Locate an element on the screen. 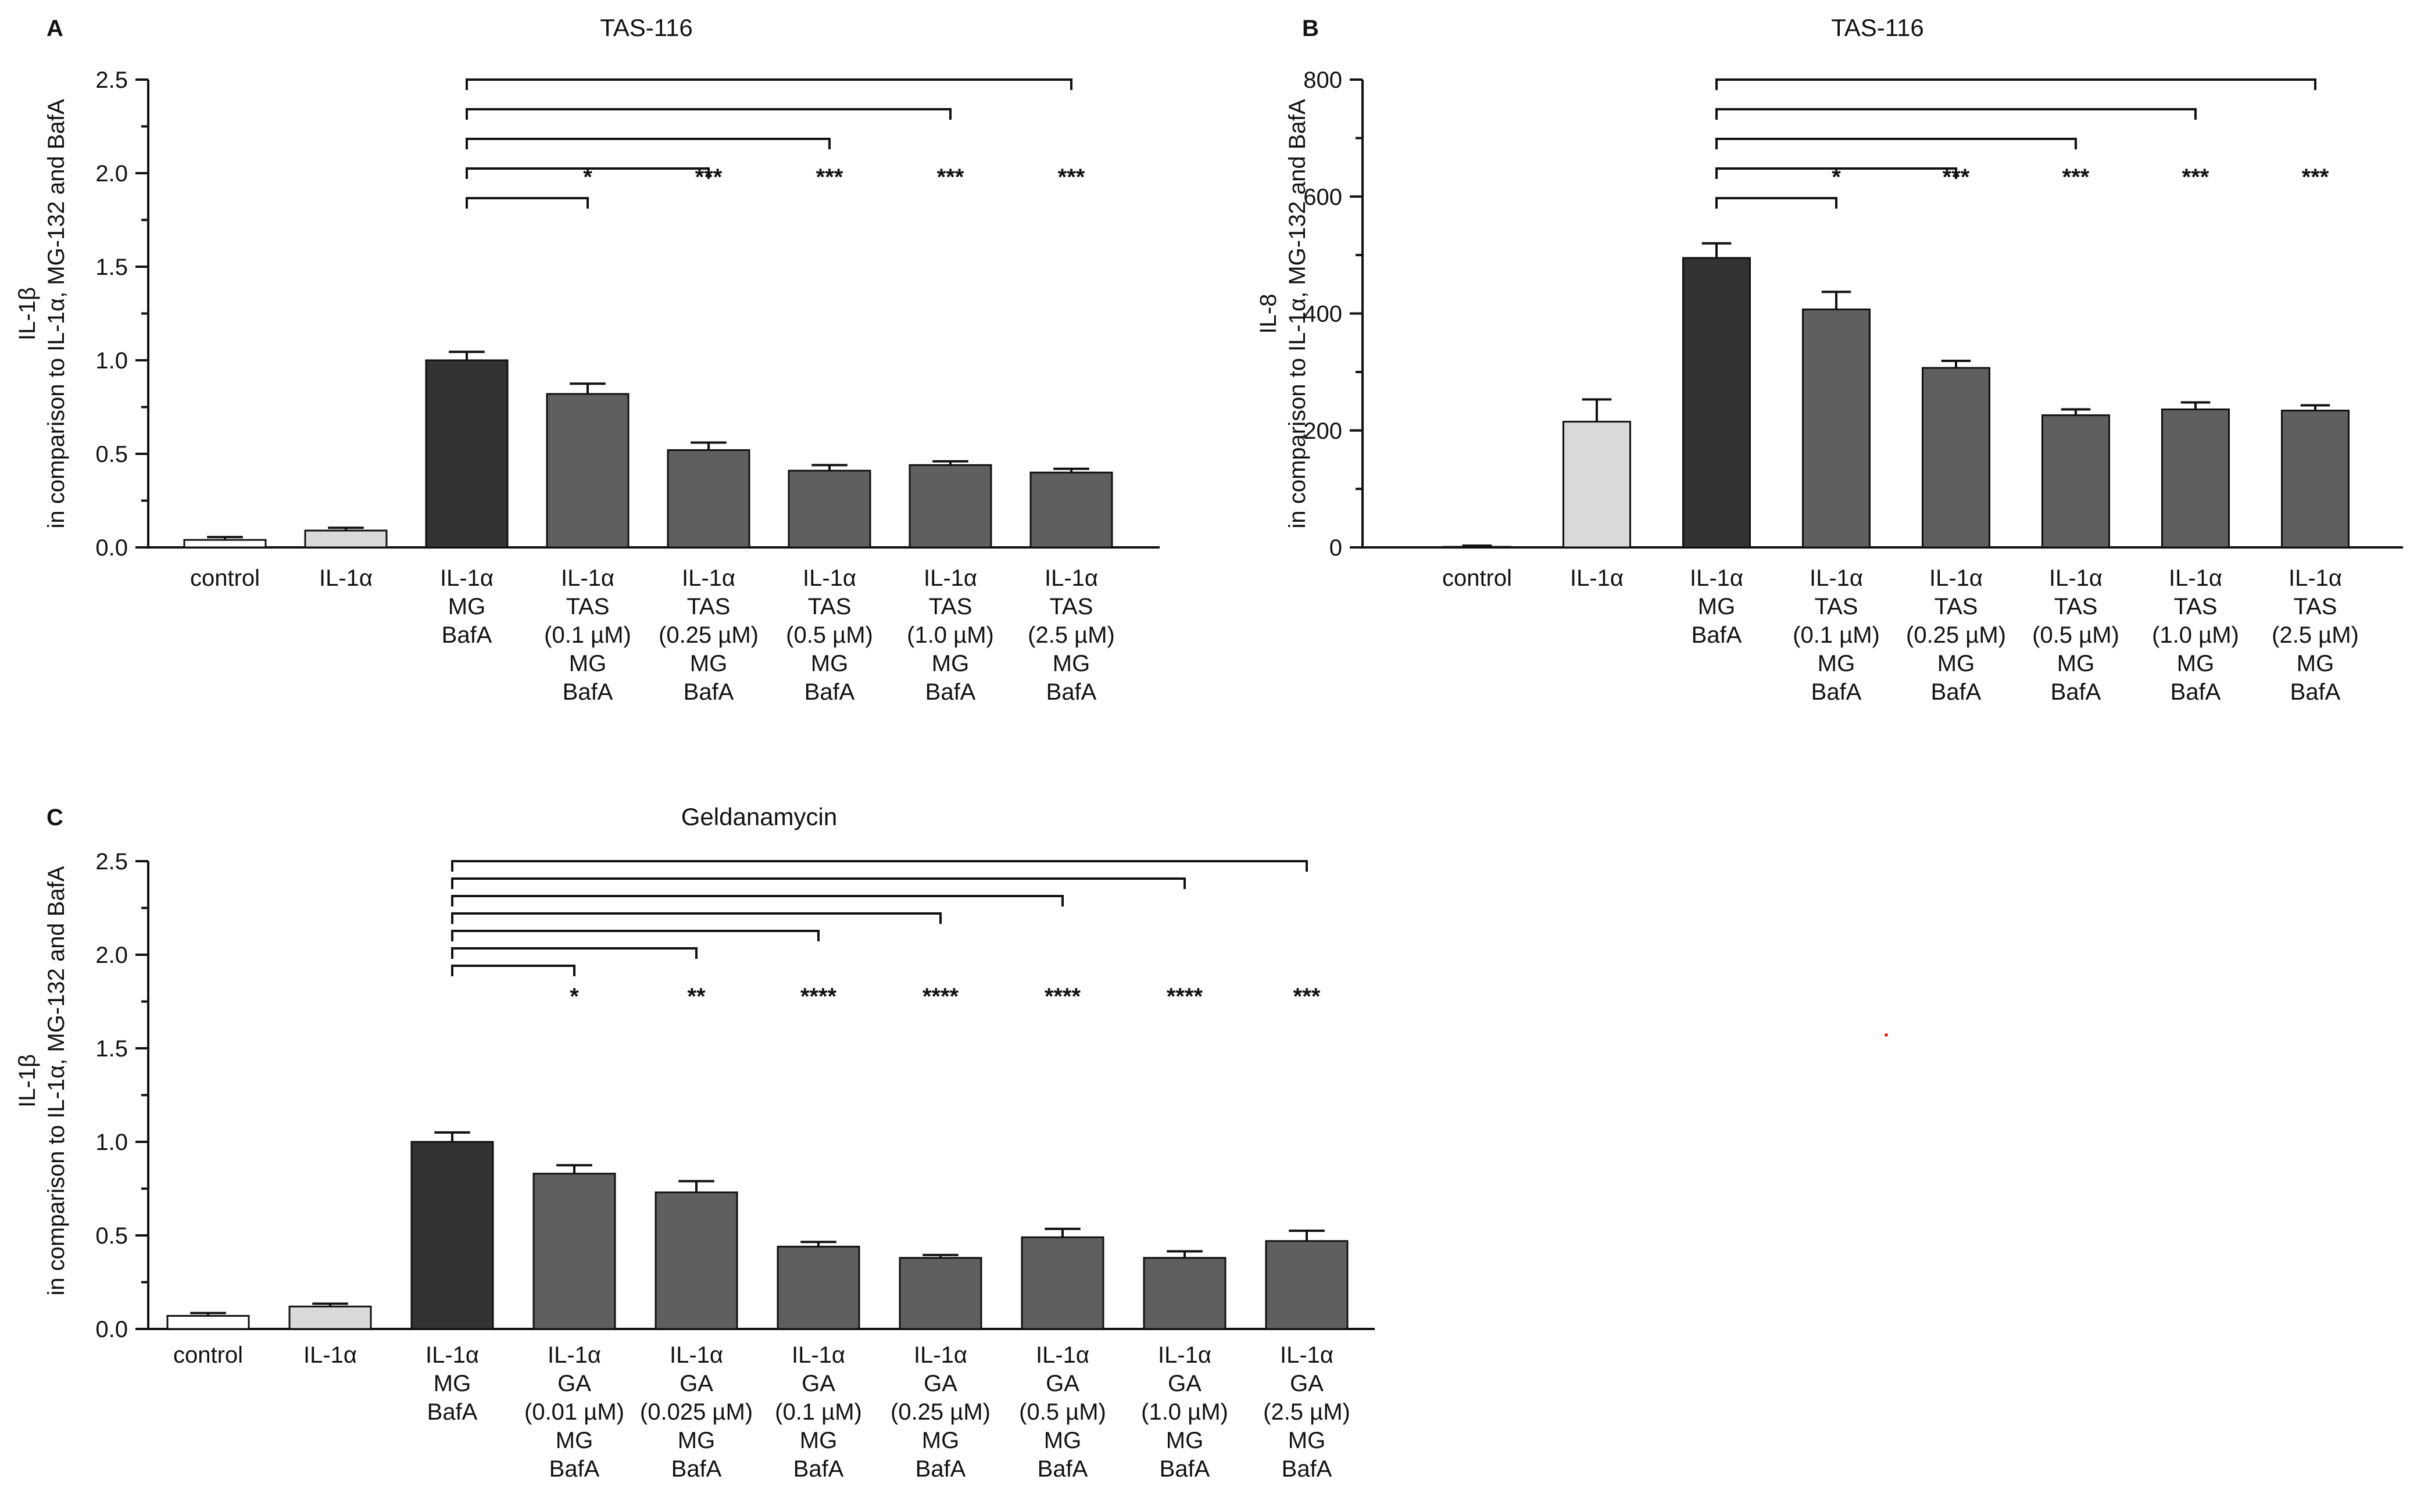 Image resolution: width=2410 pixels, height=1512 pixels. x-category-line: (2.5 µM) is located at coordinates (1306, 1412).